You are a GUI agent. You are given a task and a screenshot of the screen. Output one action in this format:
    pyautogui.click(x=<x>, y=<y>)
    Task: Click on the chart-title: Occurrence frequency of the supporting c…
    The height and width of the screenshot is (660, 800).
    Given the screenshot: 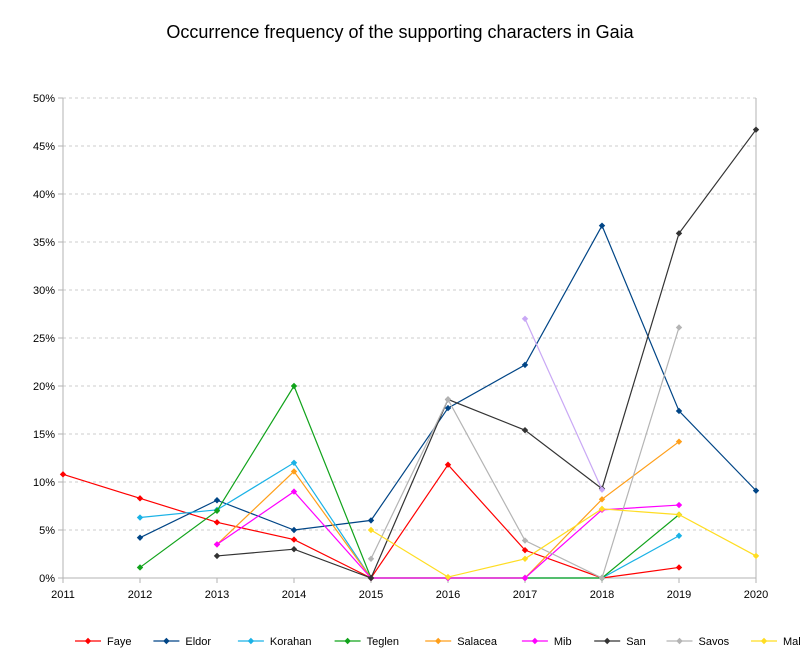 What is the action you would take?
    pyautogui.click(x=400, y=32)
    